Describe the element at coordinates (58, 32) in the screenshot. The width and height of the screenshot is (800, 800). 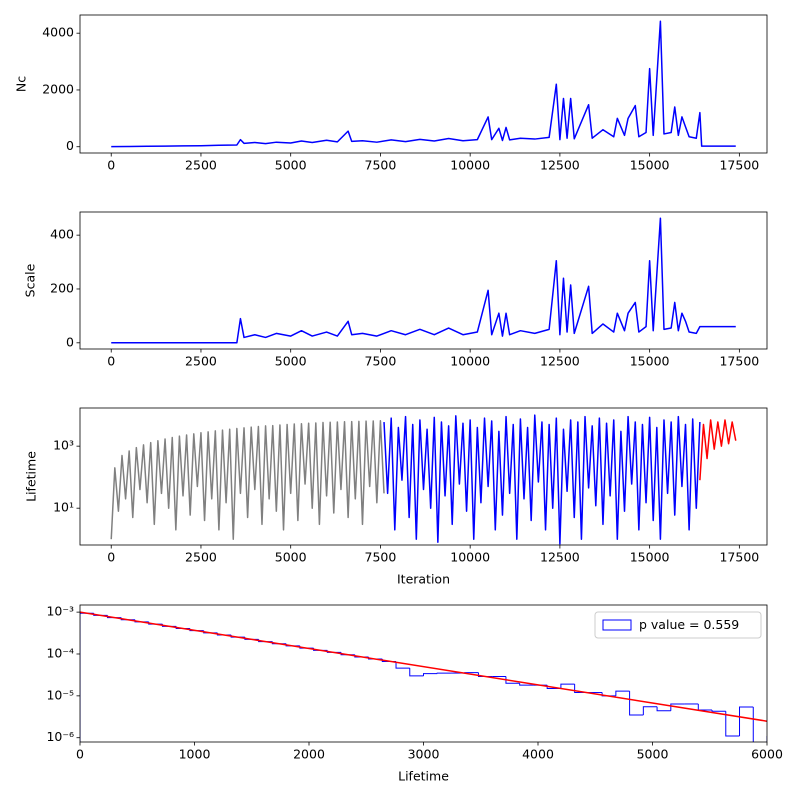
I see `y-tick-label: 4000` at that location.